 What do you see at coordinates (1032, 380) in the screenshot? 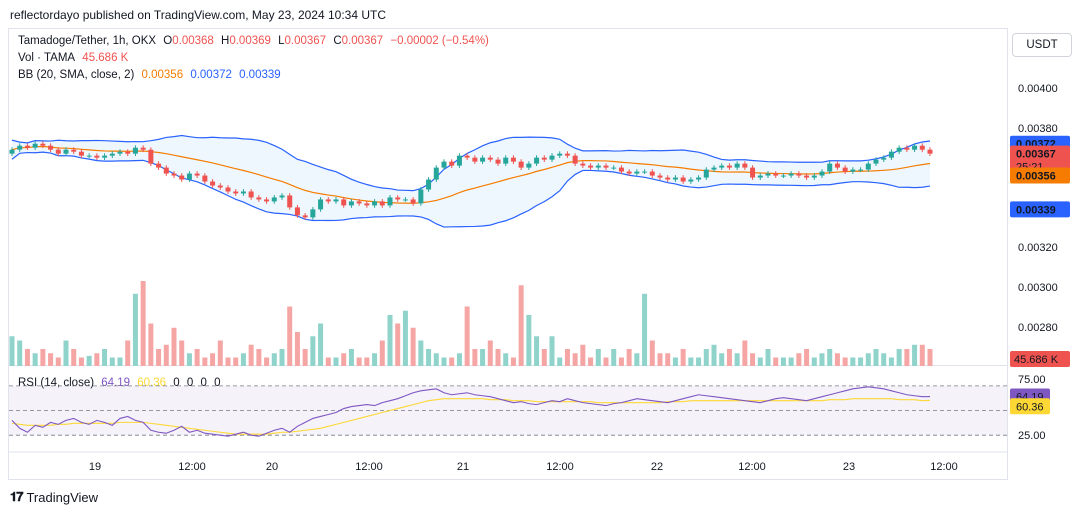
I see `rsi-tick-label: 75.00` at bounding box center [1032, 380].